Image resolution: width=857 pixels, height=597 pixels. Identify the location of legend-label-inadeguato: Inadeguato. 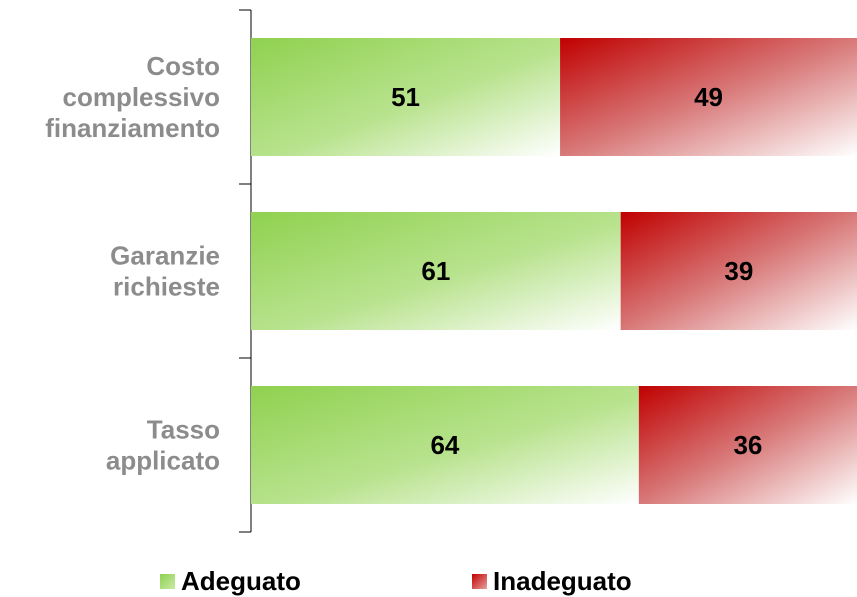
(562, 581).